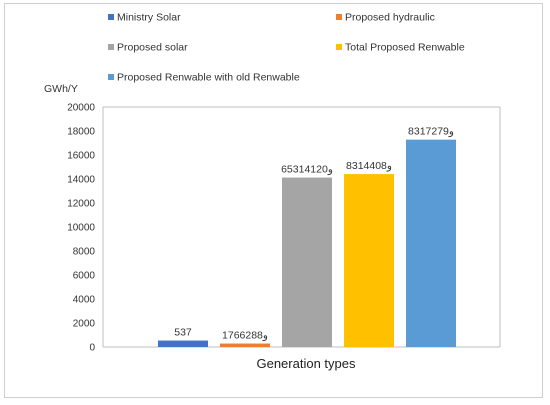  What do you see at coordinates (81, 156) in the screenshot?
I see `y-tick-label: 16000` at bounding box center [81, 156].